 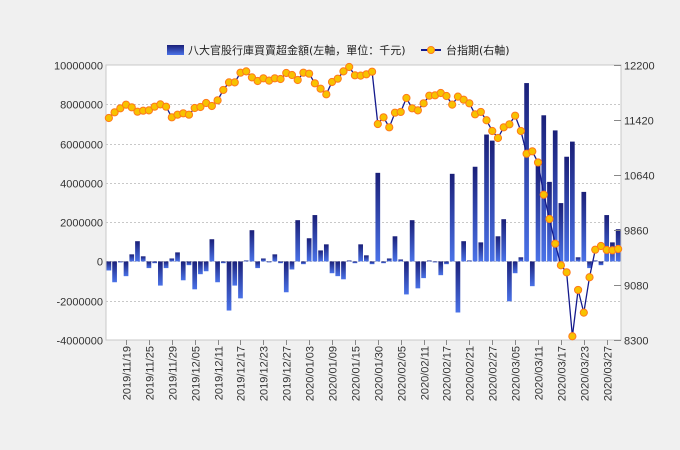 What do you see at coordinates (175, 50) in the screenshot?
I see `legend-bar-swatch` at bounding box center [175, 50].